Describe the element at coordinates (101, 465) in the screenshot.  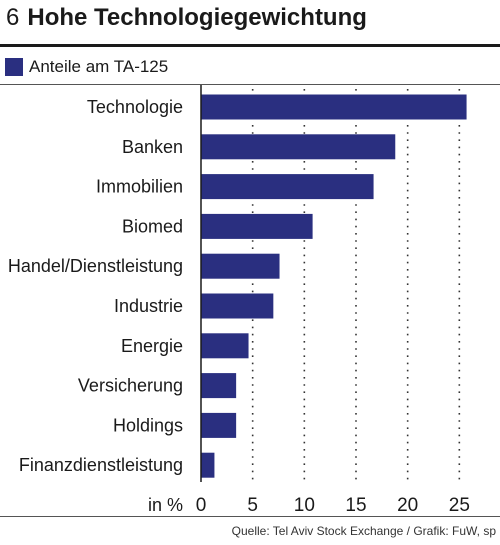
I see `category-label-9: Finanzdienstleistung` at that location.